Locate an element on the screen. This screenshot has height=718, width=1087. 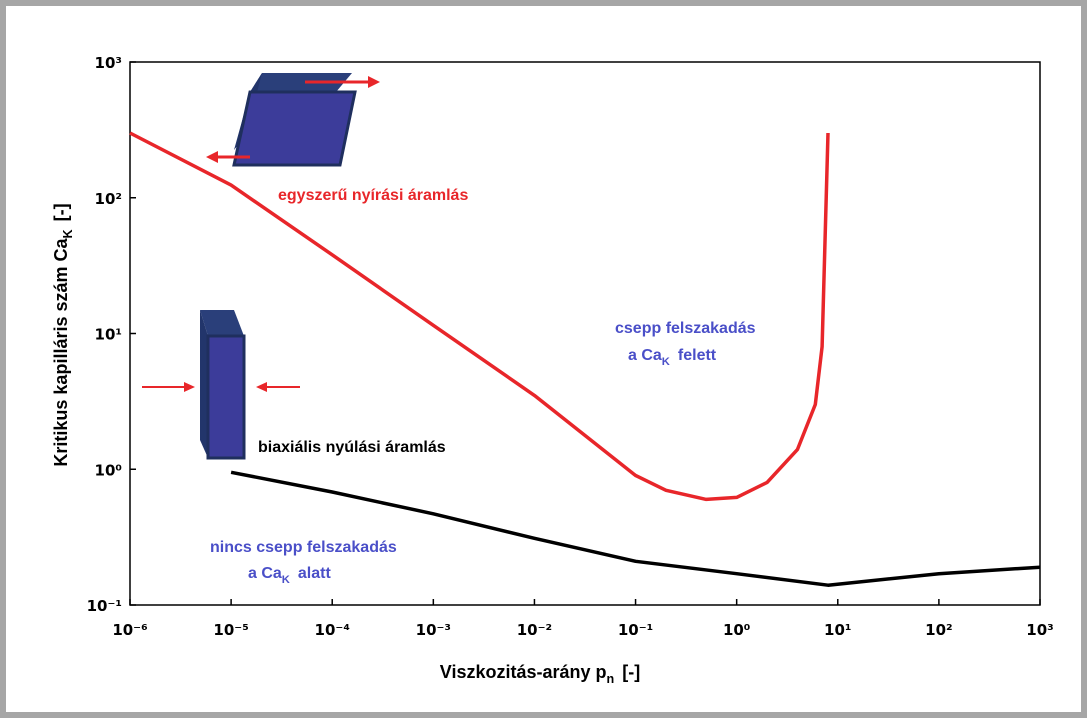
y-tick-label: 10² is located at coordinates (108, 199).